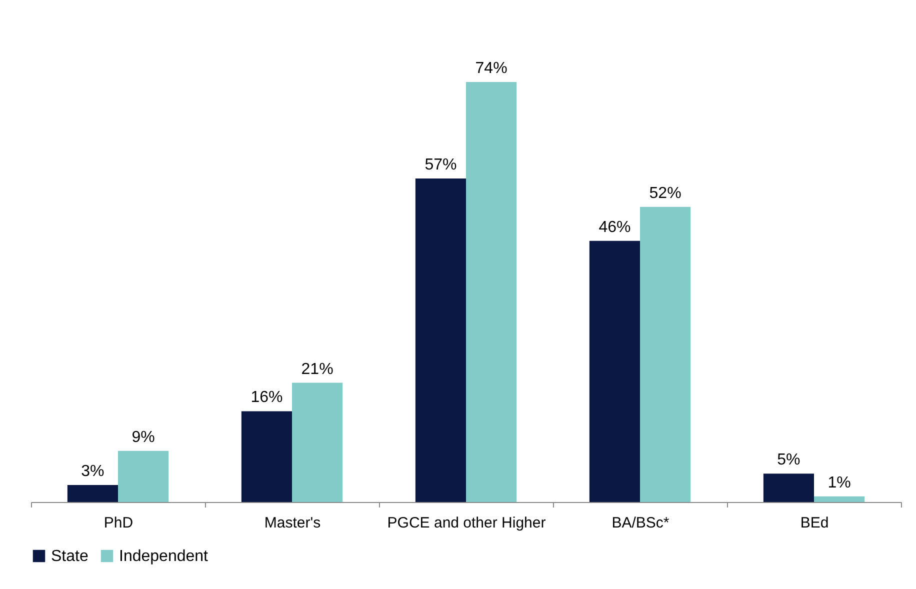  Describe the element at coordinates (266, 397) in the screenshot. I see `data-label: 16%` at that location.